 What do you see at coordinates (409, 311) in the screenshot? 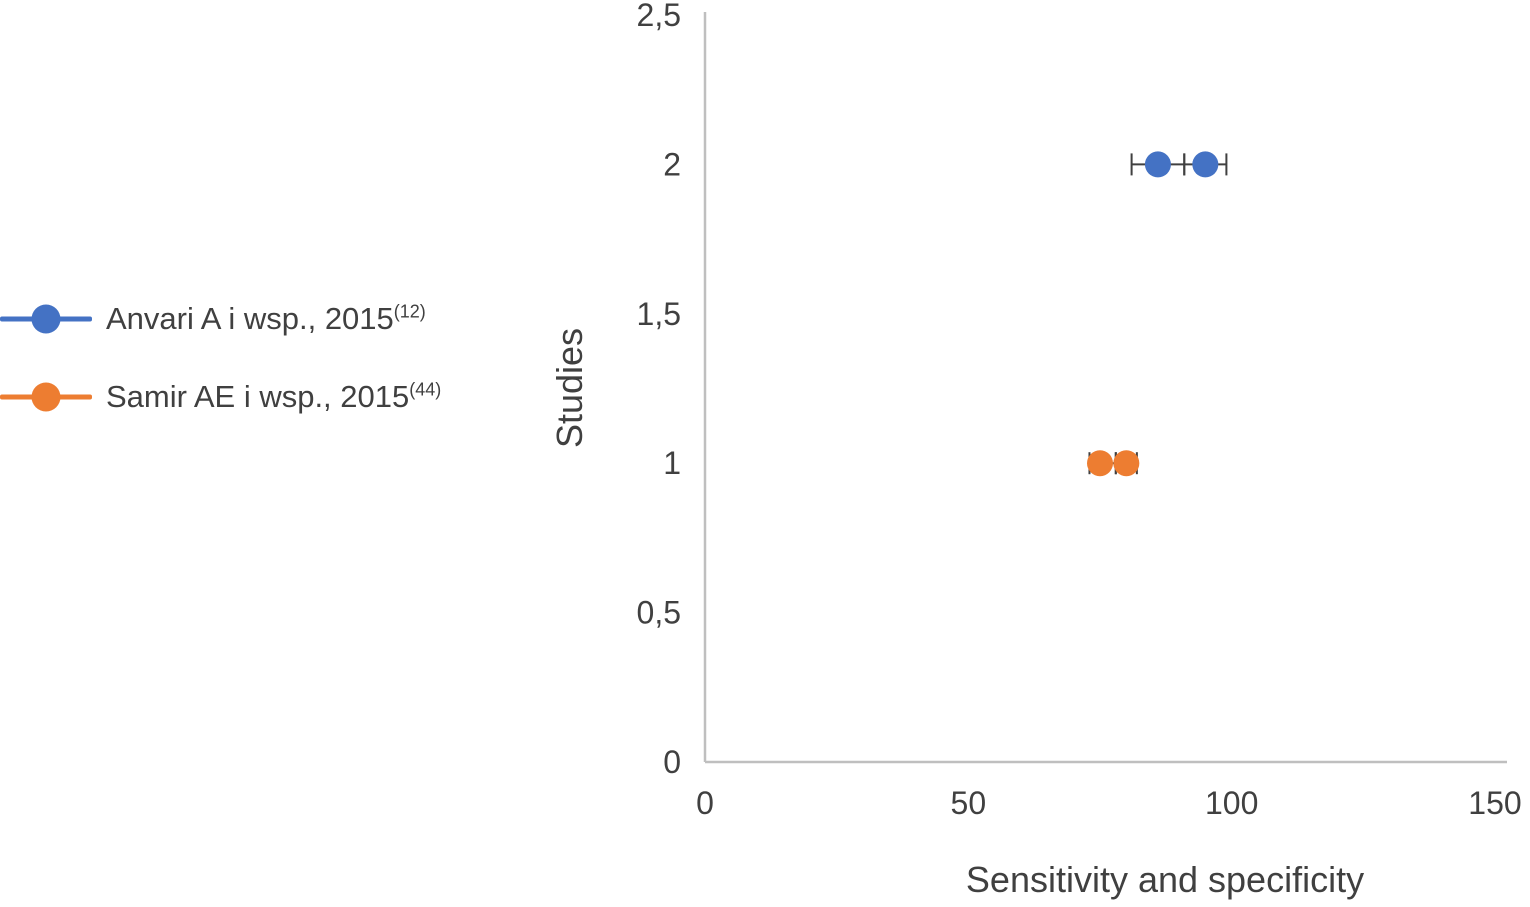
I see `legend-label-reference: (12)` at bounding box center [409, 311].